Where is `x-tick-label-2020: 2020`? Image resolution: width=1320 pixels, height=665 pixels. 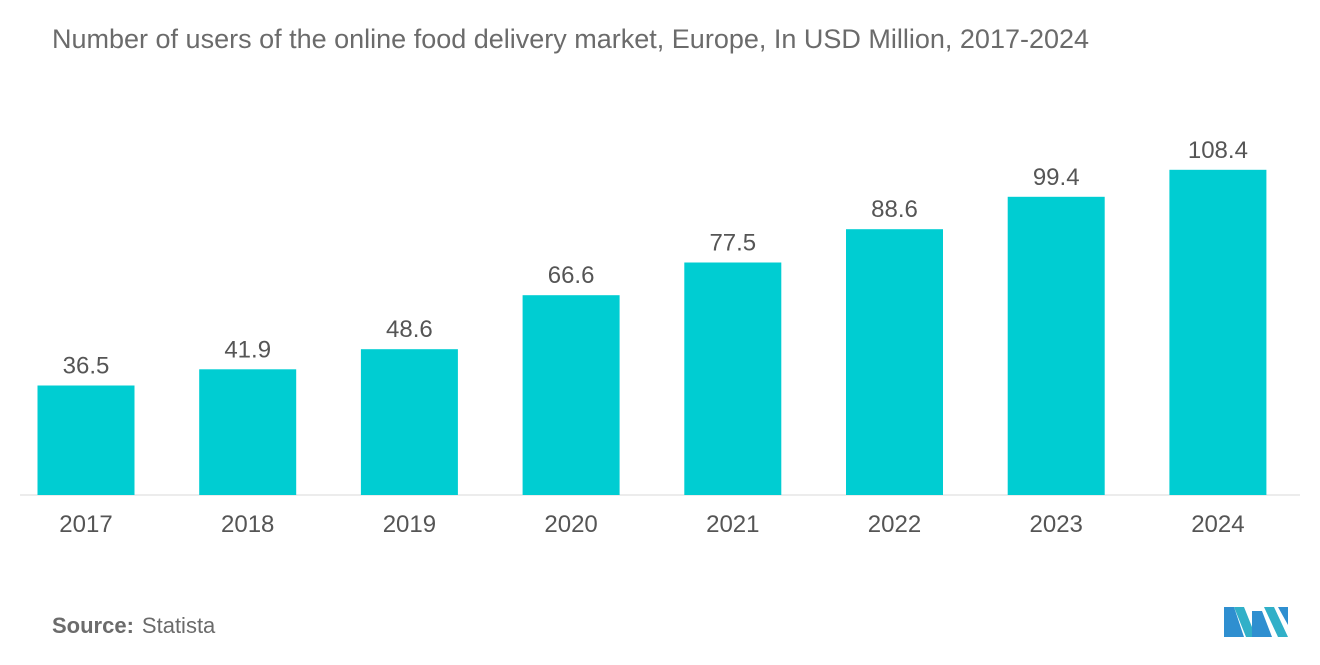 x-tick-label-2020: 2020 is located at coordinates (570, 524).